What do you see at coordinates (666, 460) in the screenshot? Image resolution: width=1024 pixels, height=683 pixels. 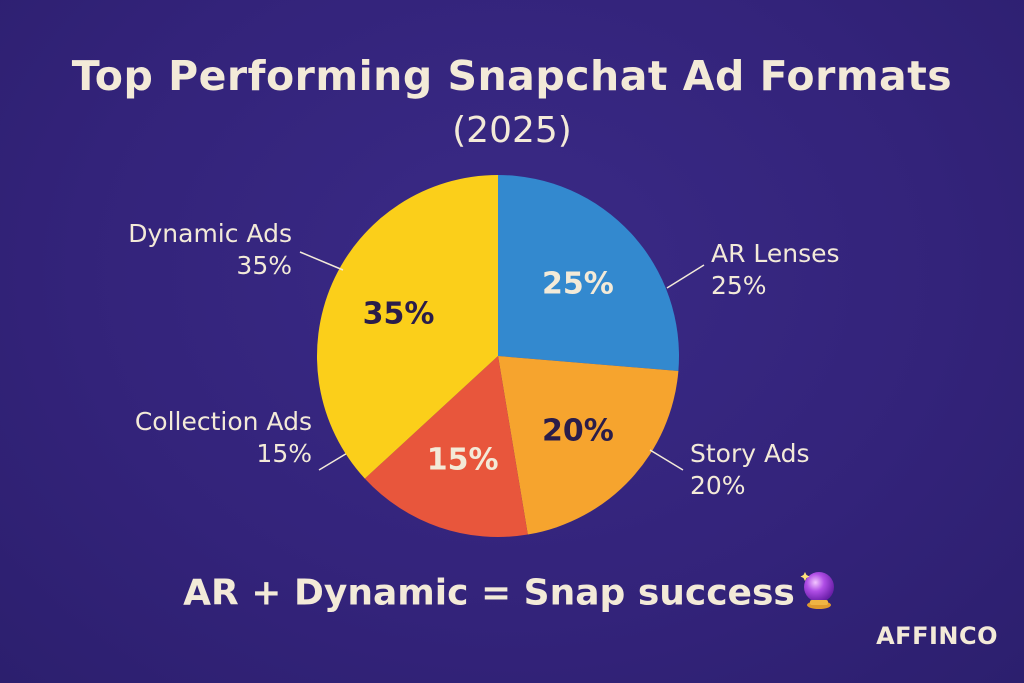 I see `leader-line-story-ads` at bounding box center [666, 460].